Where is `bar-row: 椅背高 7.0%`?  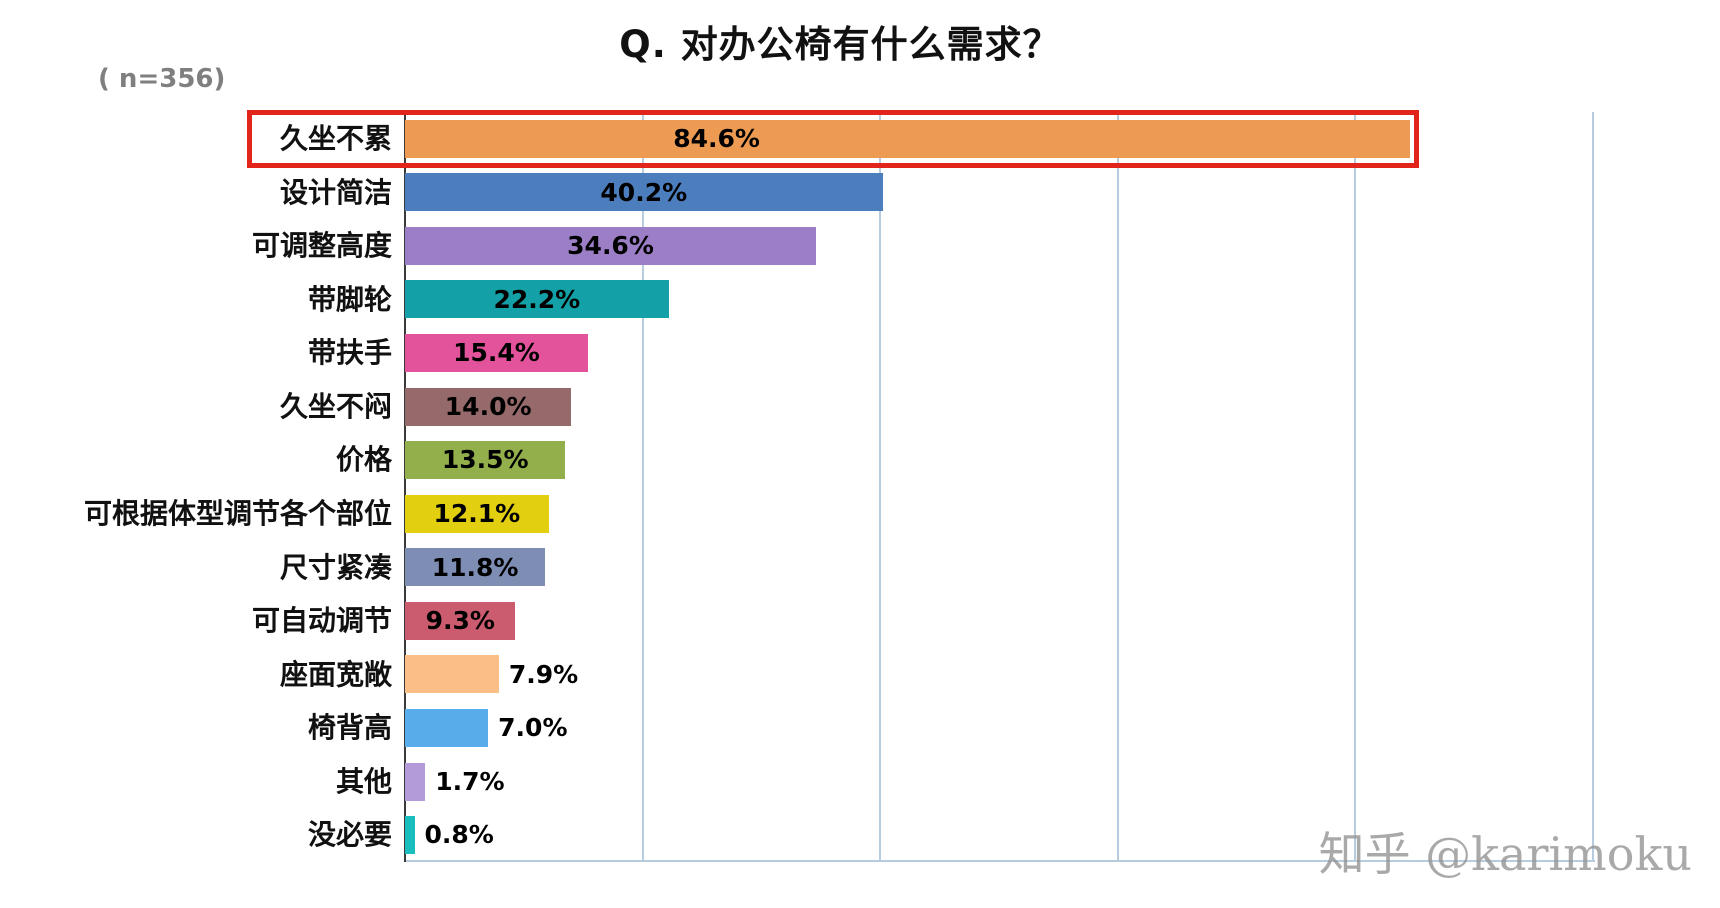
bar-row: 椅背高 7.0% is located at coordinates (860, 728).